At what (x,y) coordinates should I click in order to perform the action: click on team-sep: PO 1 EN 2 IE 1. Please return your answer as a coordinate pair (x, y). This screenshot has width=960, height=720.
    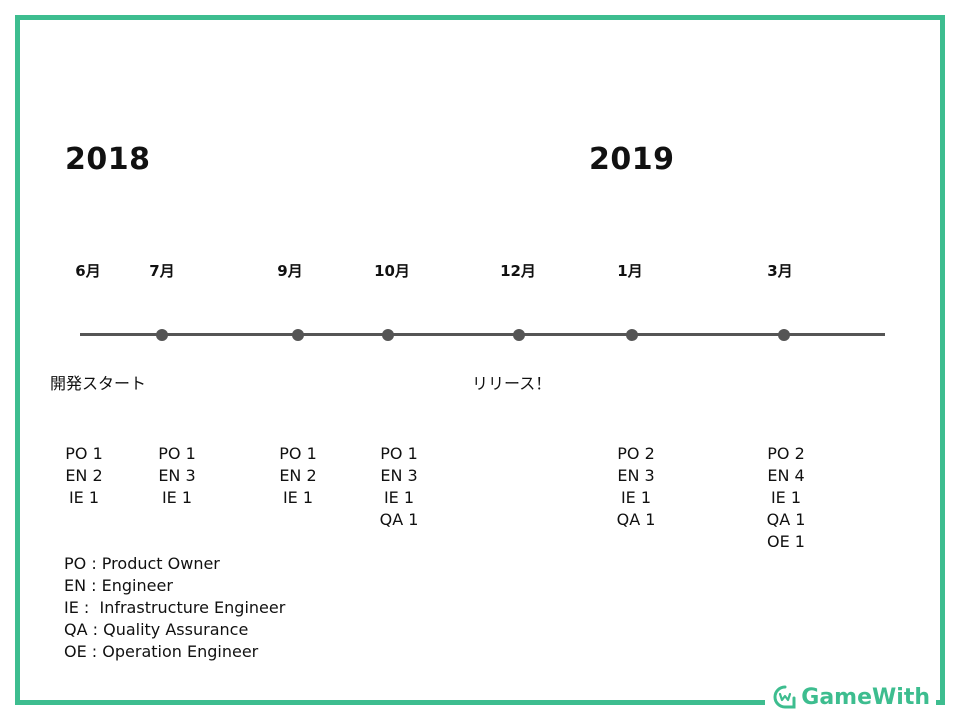
    Looking at the image, I should click on (298, 476).